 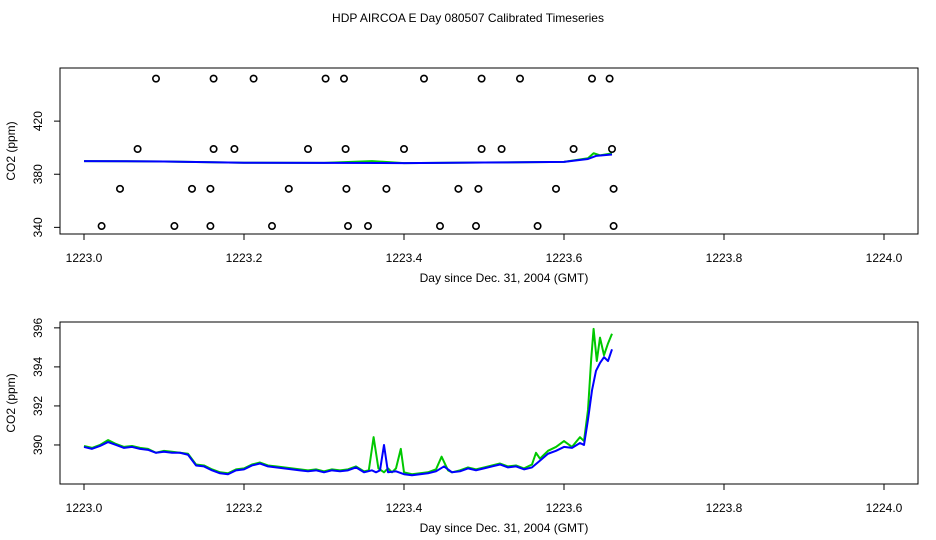 I want to click on y-tick-label: 420, so click(x=38, y=121).